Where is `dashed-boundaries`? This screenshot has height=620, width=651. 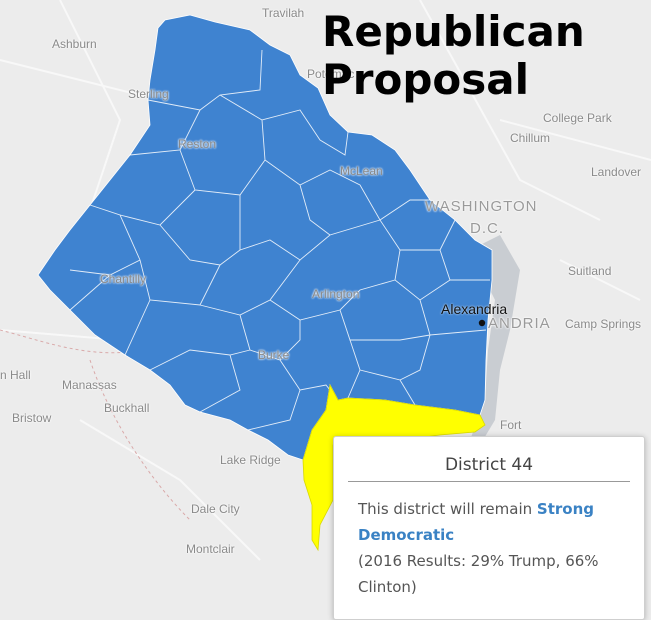 dashed-boundaries is located at coordinates (95, 425).